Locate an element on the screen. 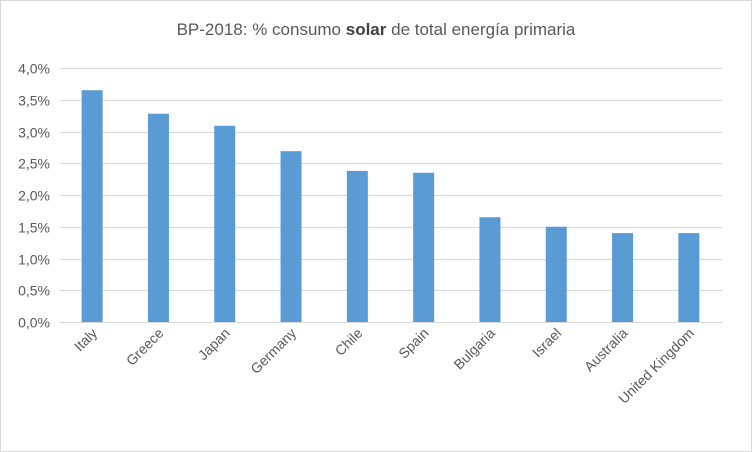  x-tick-label: Germany is located at coordinates (273, 351).